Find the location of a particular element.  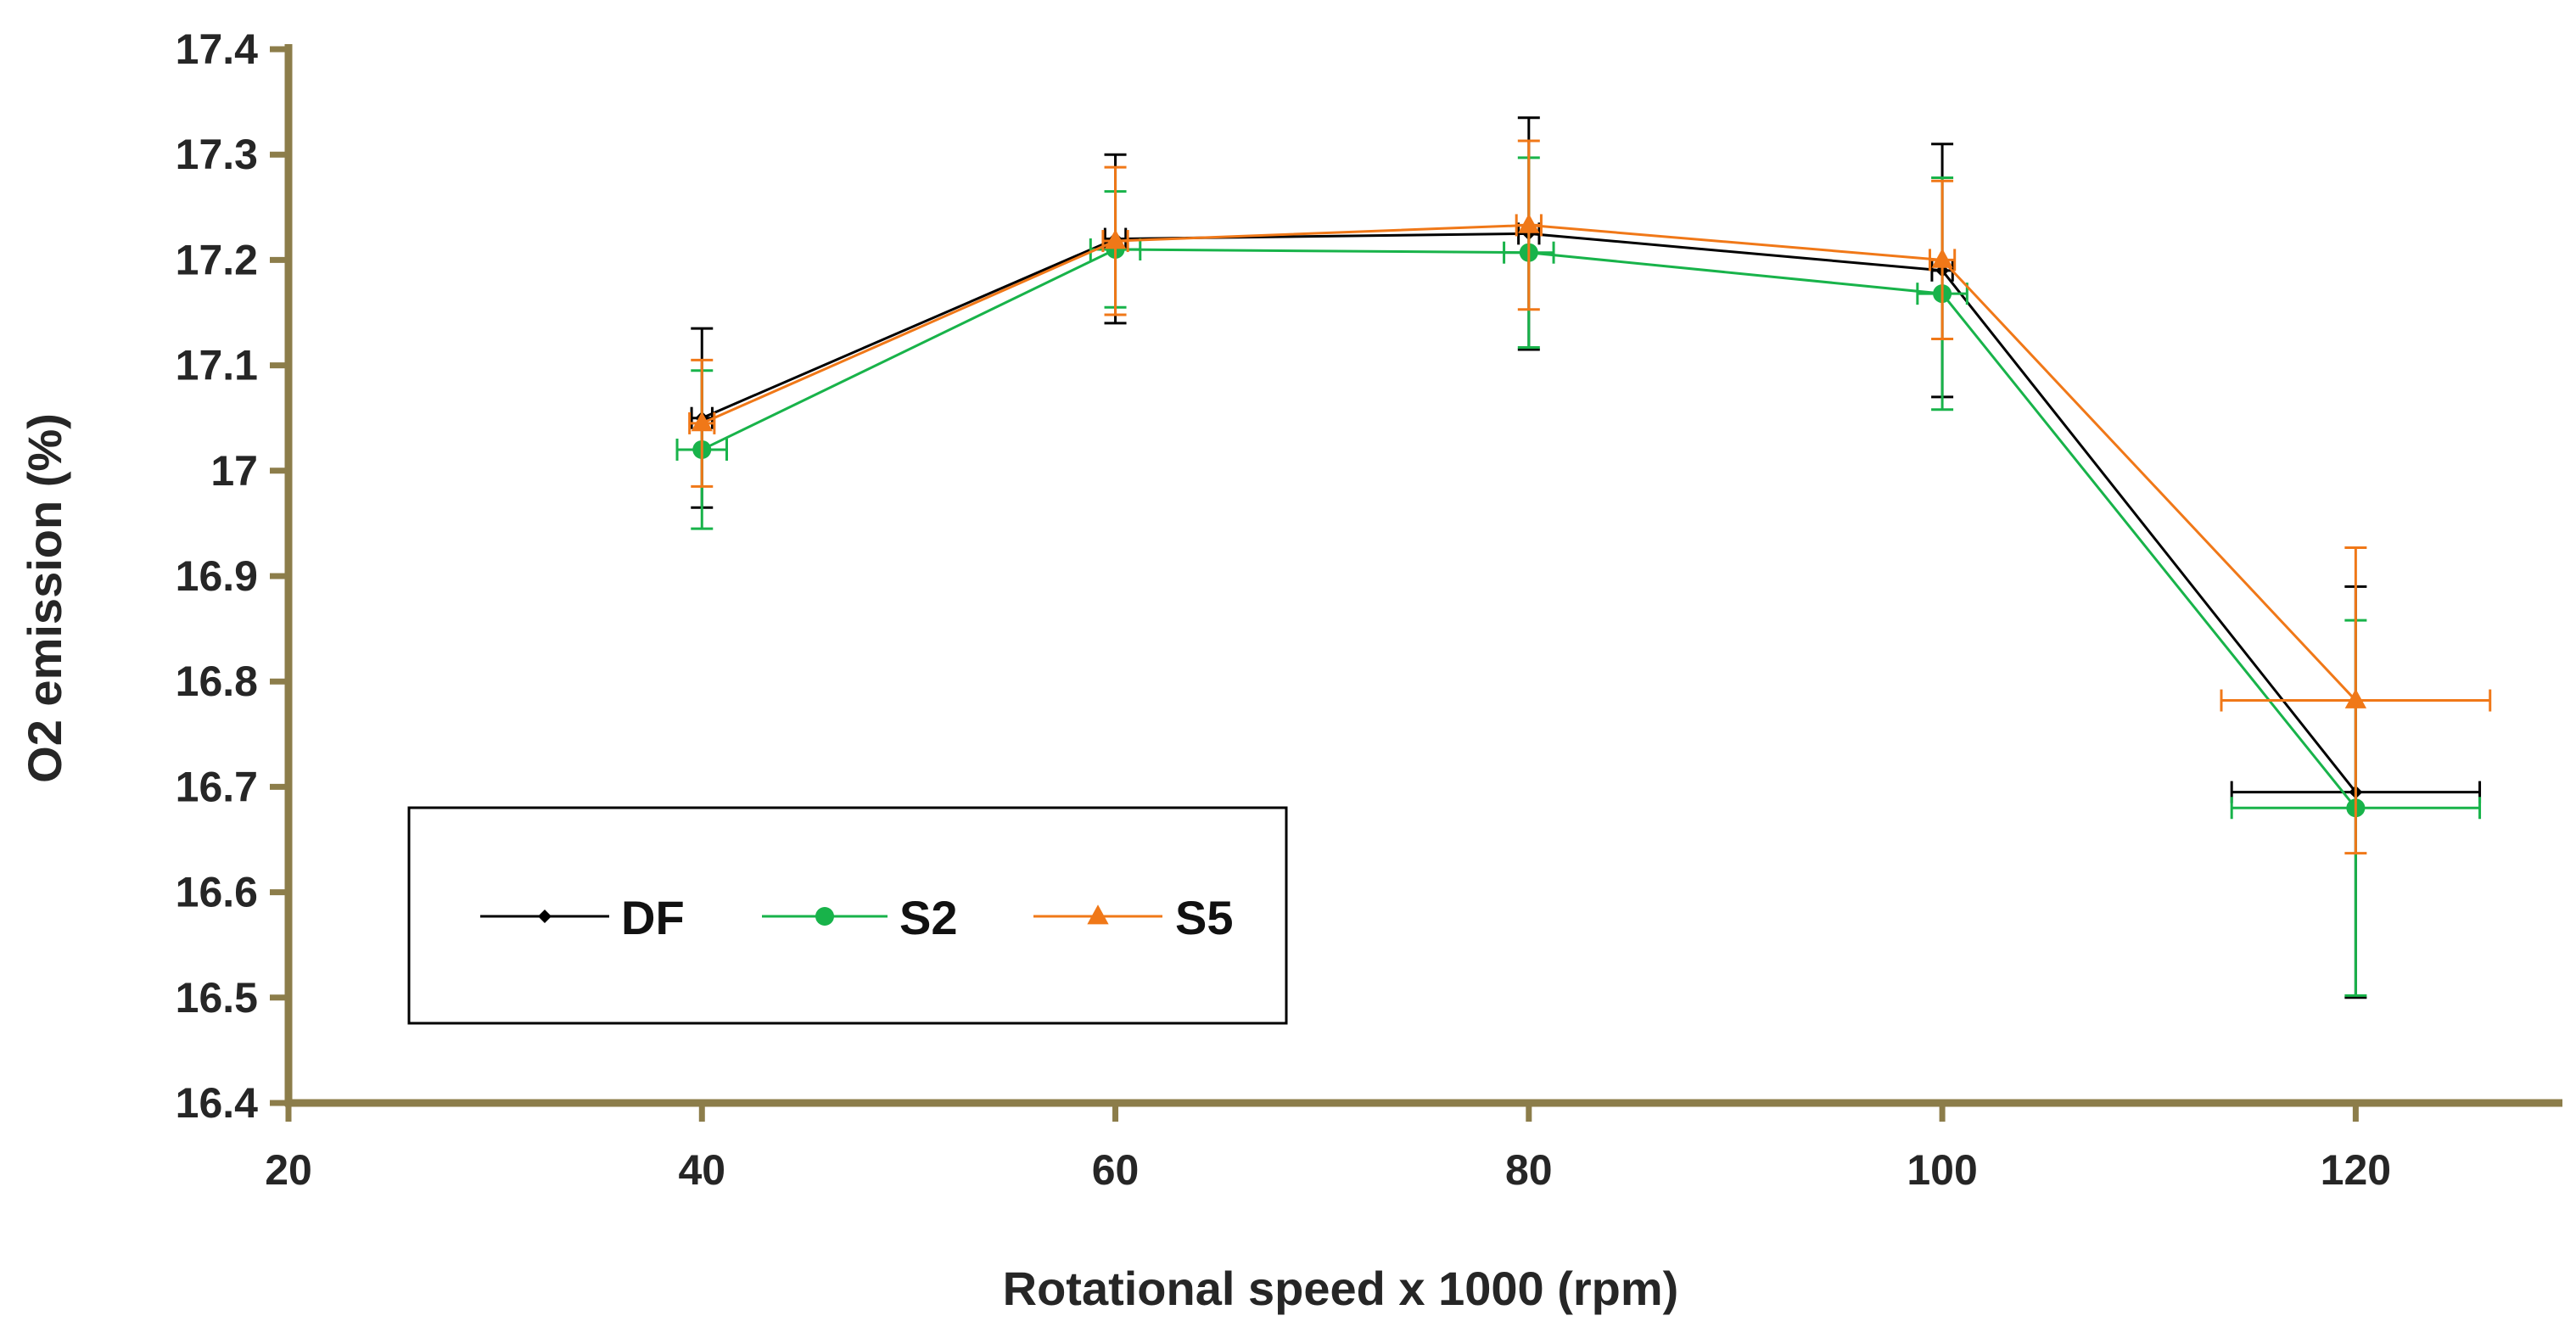

legend-marker-df is located at coordinates (545, 916).